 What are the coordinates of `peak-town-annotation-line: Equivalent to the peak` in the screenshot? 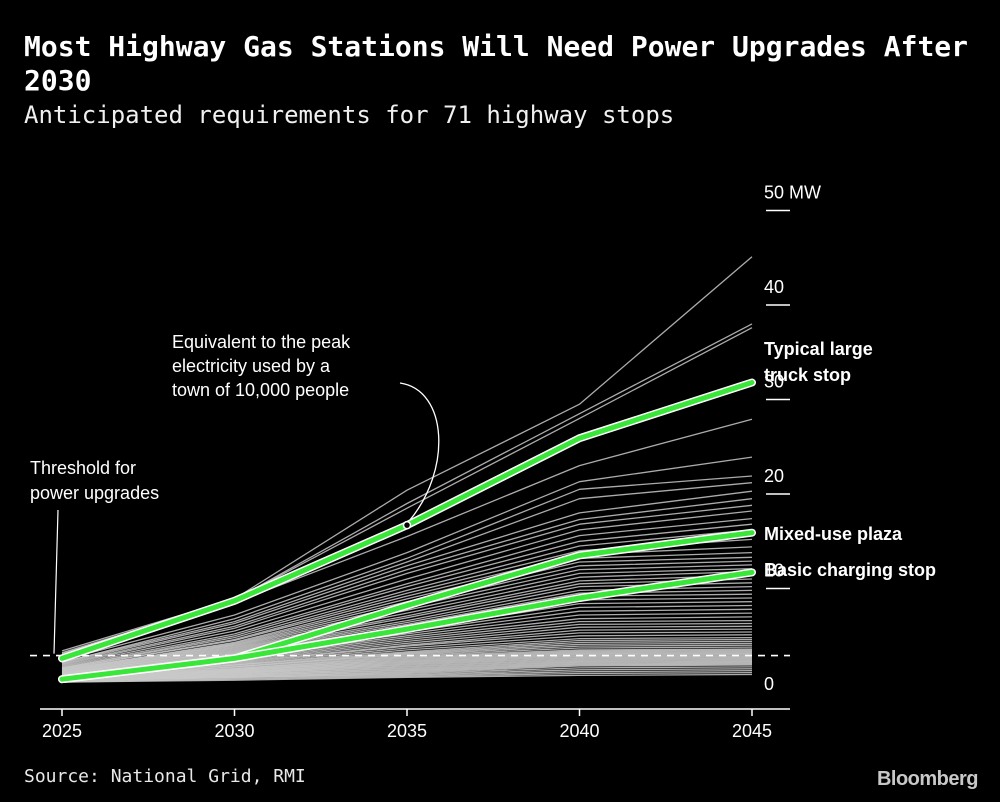 It's located at (261, 342).